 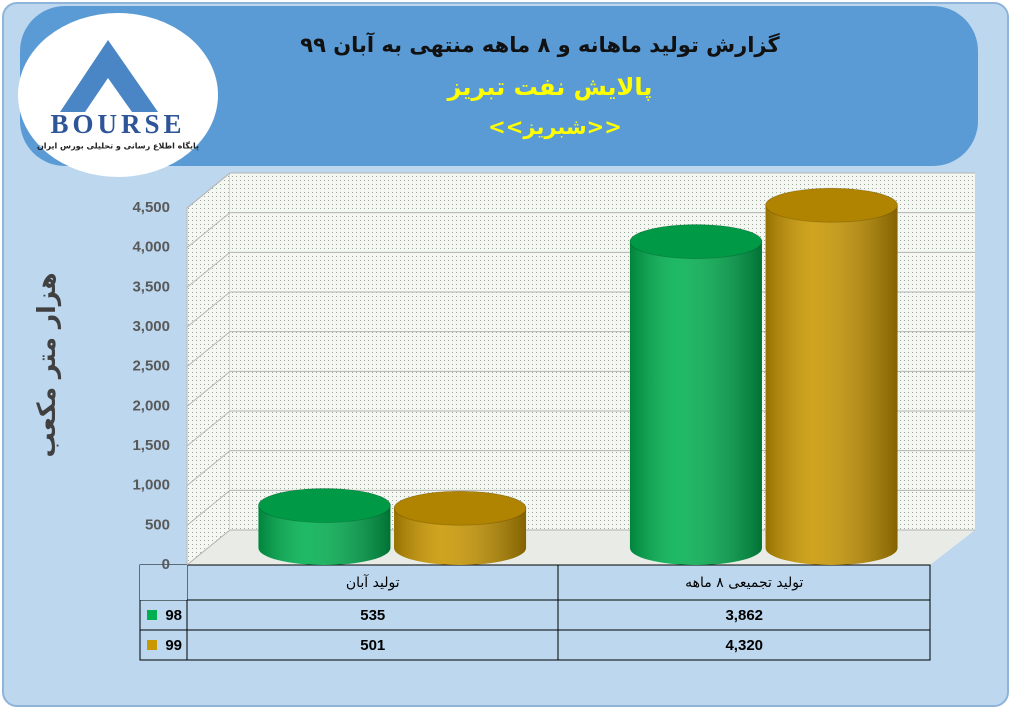 I want to click on table-value: 4,320, so click(x=744, y=645).